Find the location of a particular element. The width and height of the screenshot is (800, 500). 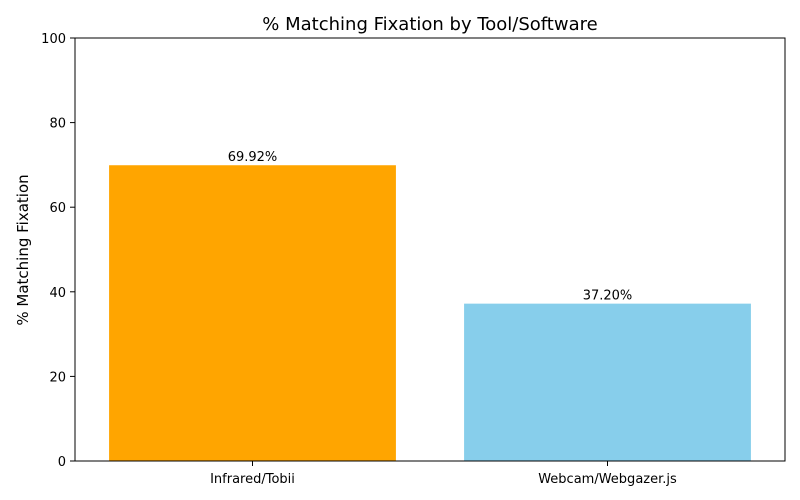

data-label-2: 37.20% is located at coordinates (608, 296).